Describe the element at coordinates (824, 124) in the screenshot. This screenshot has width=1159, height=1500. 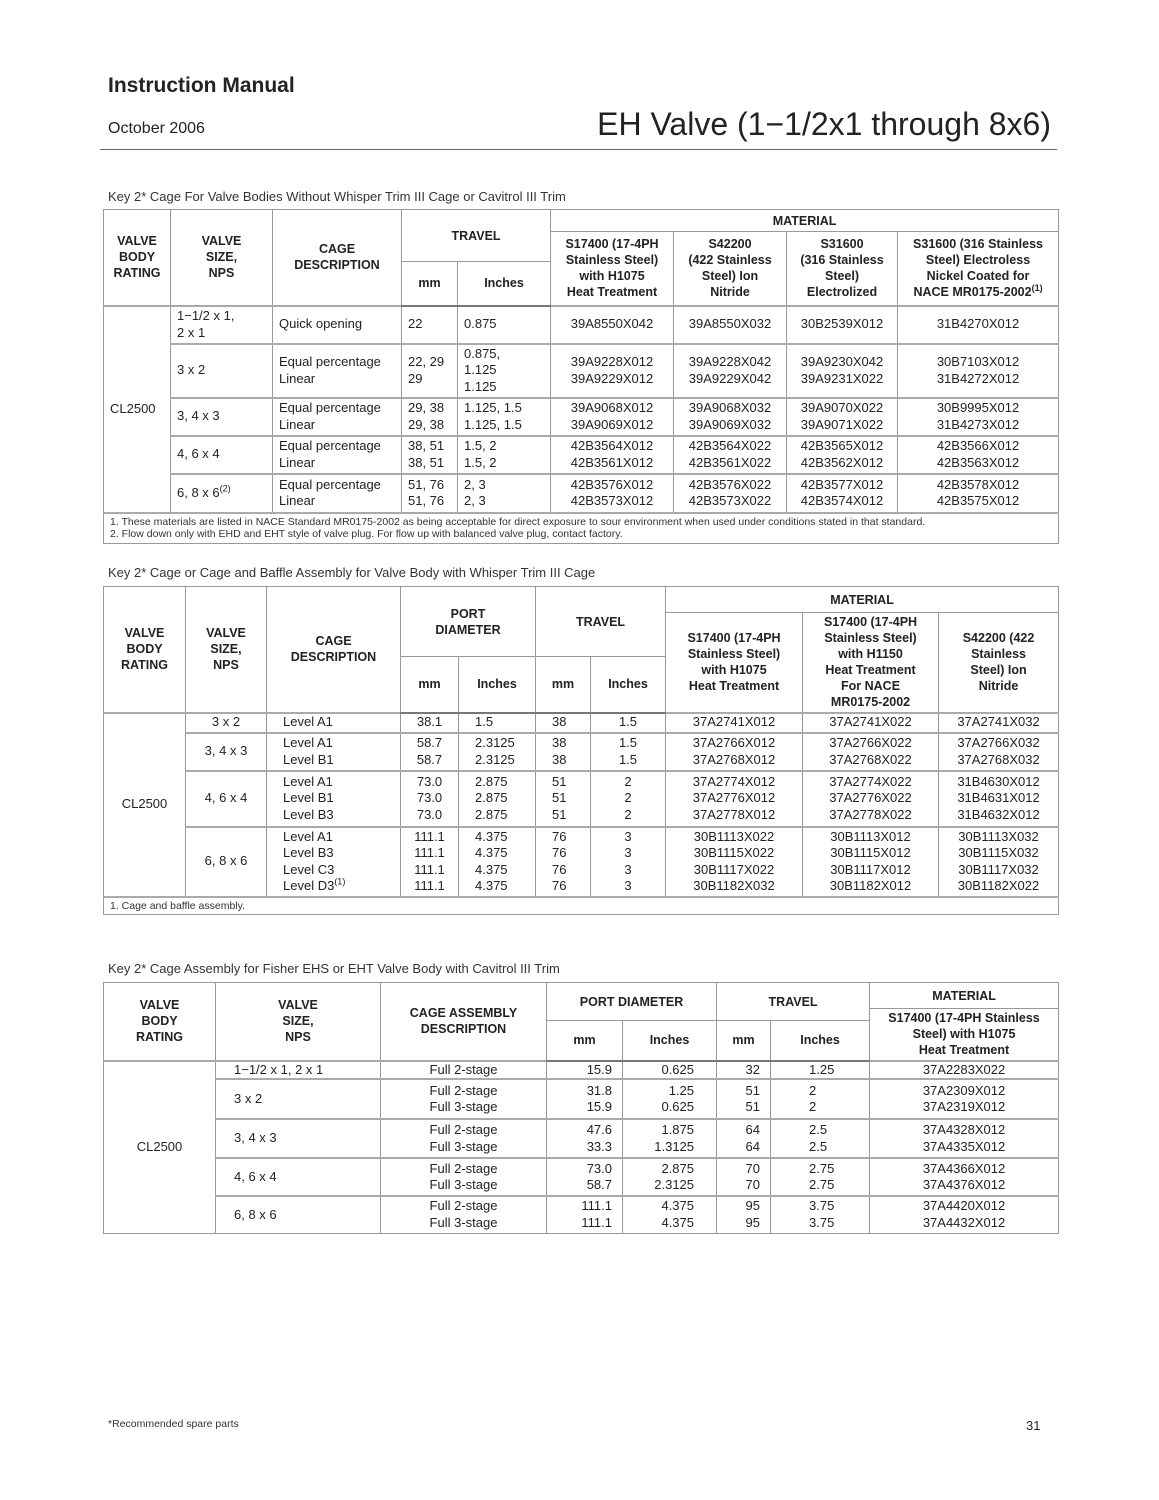
I see `document-title: EH Valve (1−1/2x1 through 8x6)` at that location.